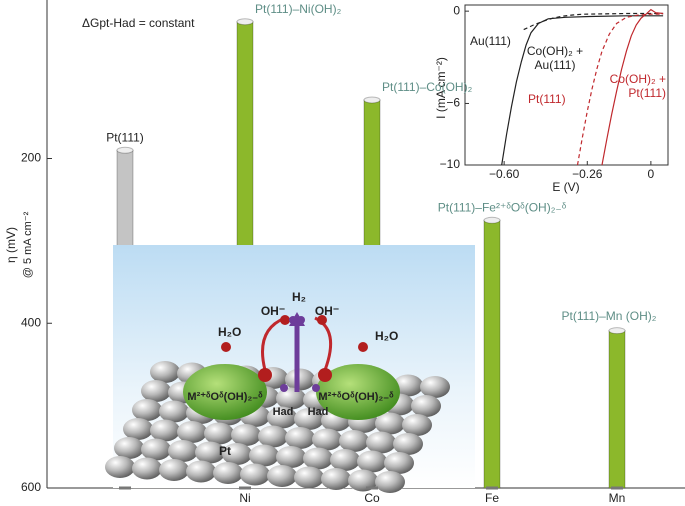 The height and width of the screenshot is (506, 685). I want to click on inset-chart: I (mA cm⁻²) E (V) −0.60 −0.26 0 0 −6 −10, so click(551, 98).